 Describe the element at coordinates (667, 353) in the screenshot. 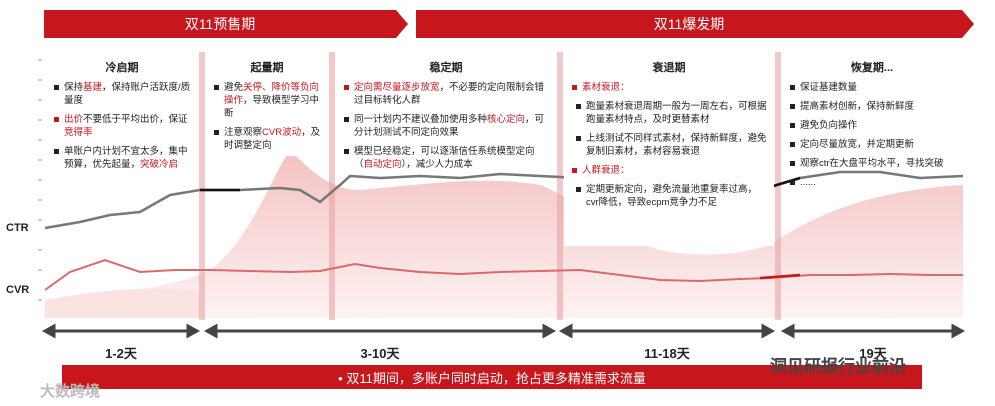

I see `duration-3: 11-18天` at that location.